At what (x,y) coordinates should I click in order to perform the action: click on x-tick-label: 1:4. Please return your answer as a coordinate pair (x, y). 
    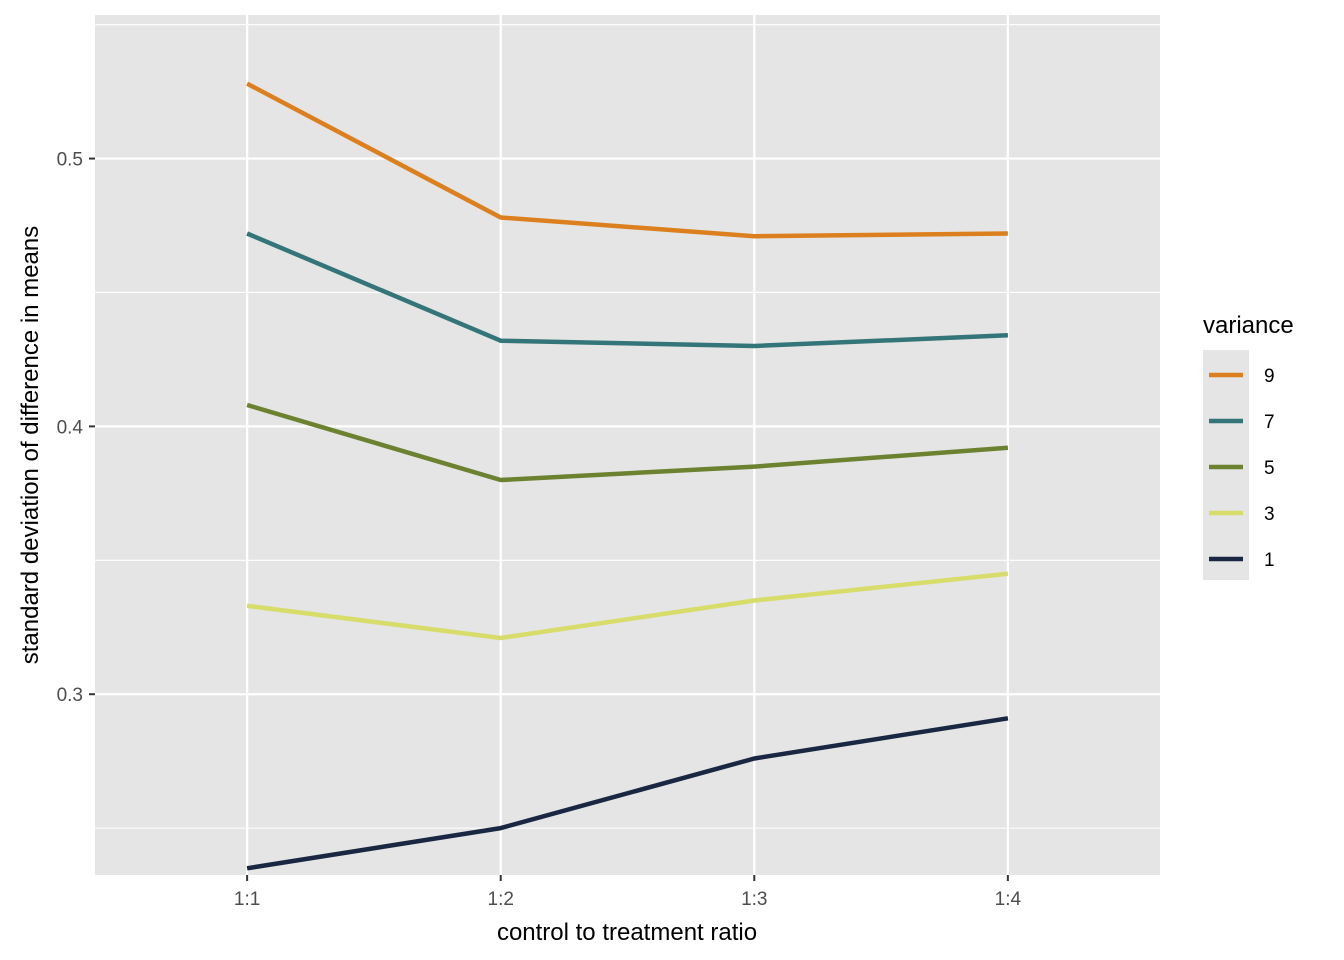
    Looking at the image, I should click on (1008, 899).